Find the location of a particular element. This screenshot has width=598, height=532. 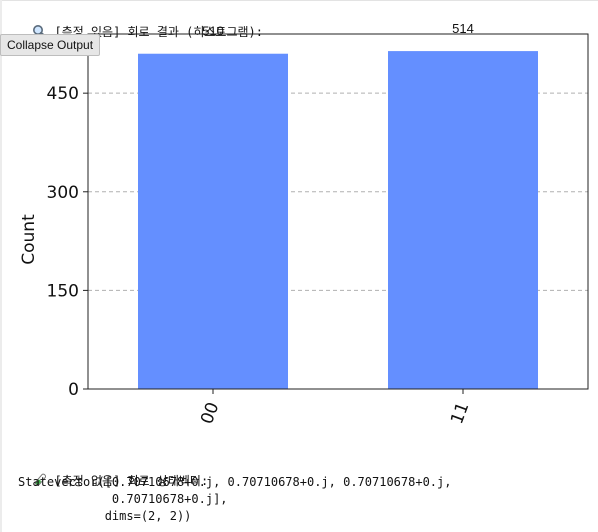

test-tube-icon is located at coordinates (41, 479).